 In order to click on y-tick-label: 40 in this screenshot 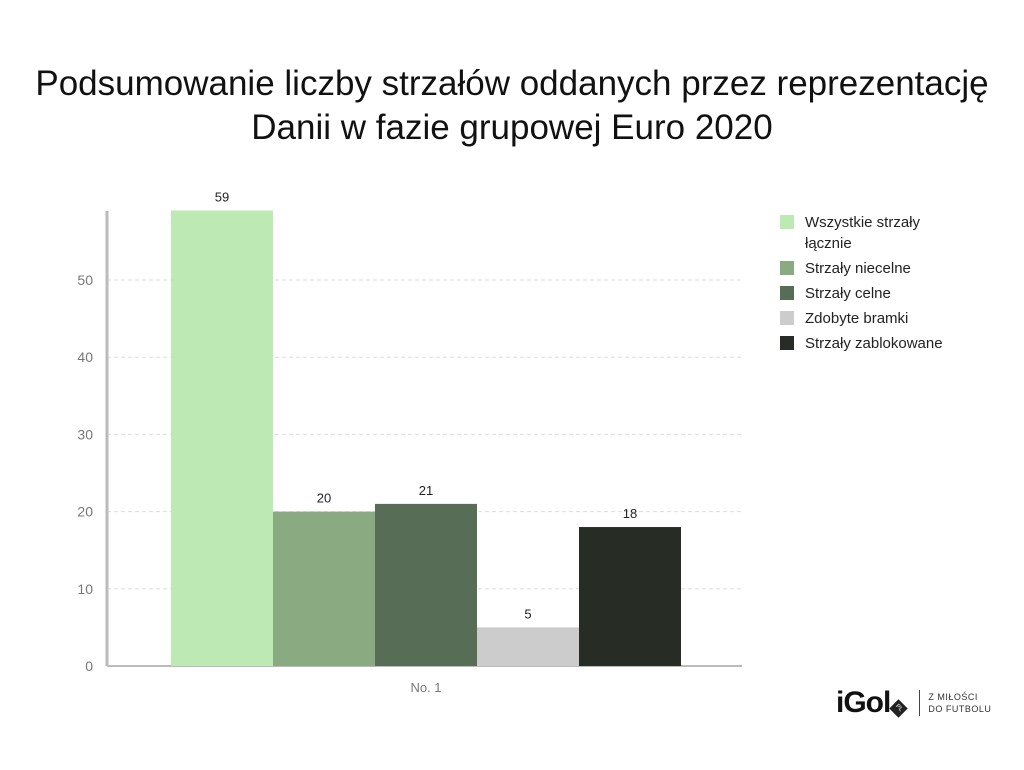, I will do `click(85, 357)`.